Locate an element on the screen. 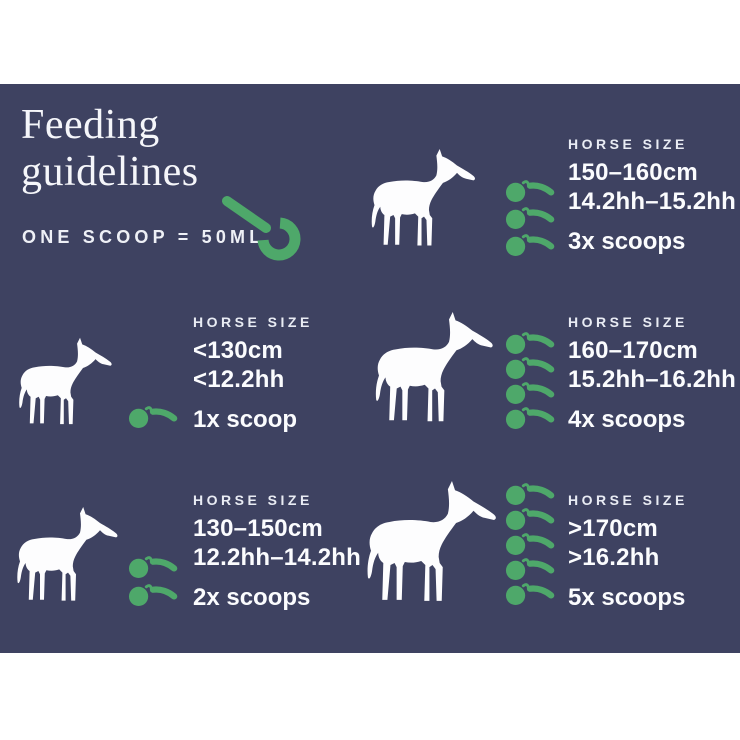 This screenshot has height=740, width=740. title-line-1: Feeding is located at coordinates (90, 125).